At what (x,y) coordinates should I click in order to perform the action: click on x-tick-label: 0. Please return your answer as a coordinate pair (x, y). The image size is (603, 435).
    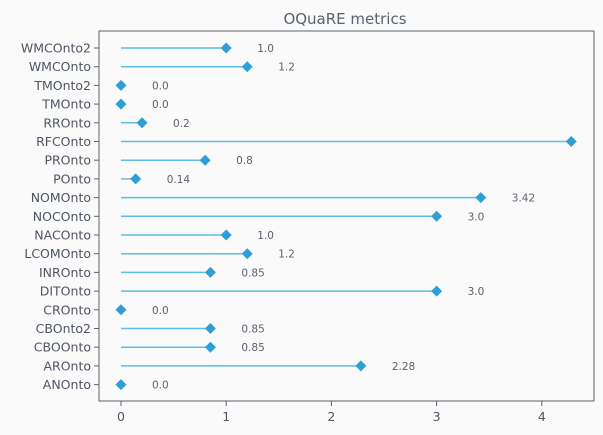
    Looking at the image, I should click on (121, 416).